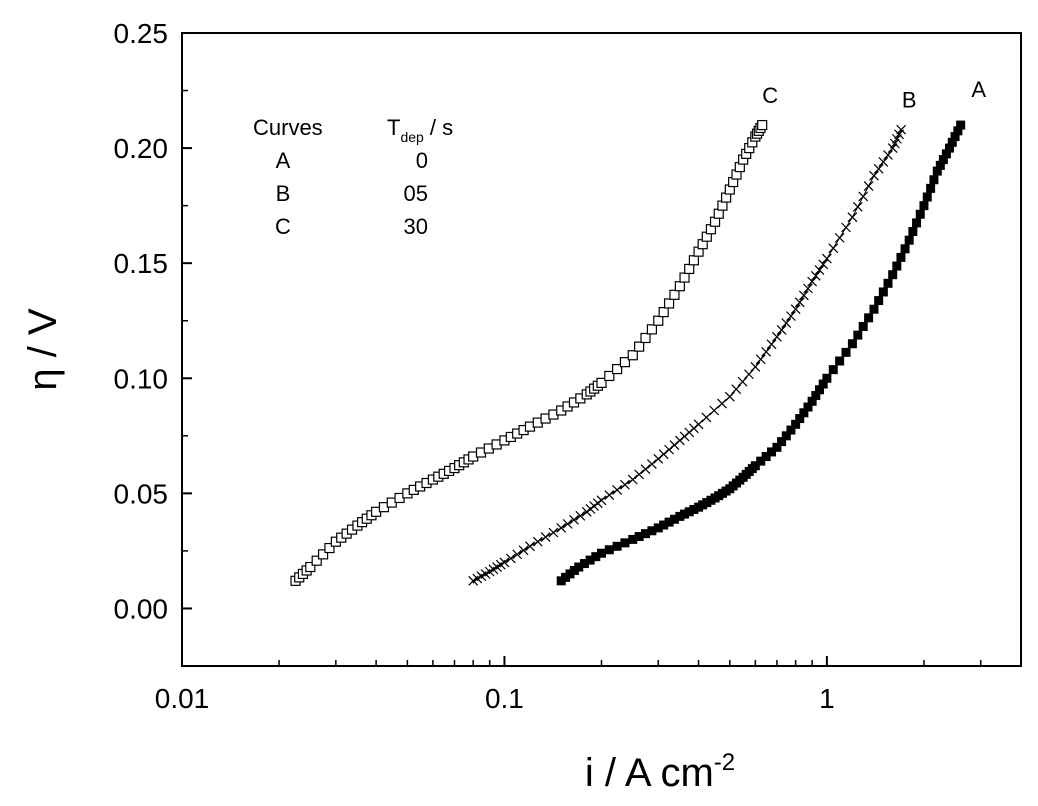 Image resolution: width=1038 pixels, height=806 pixels. What do you see at coordinates (141, 493) in the screenshot?
I see `y-tick-label: 0.05` at bounding box center [141, 493].